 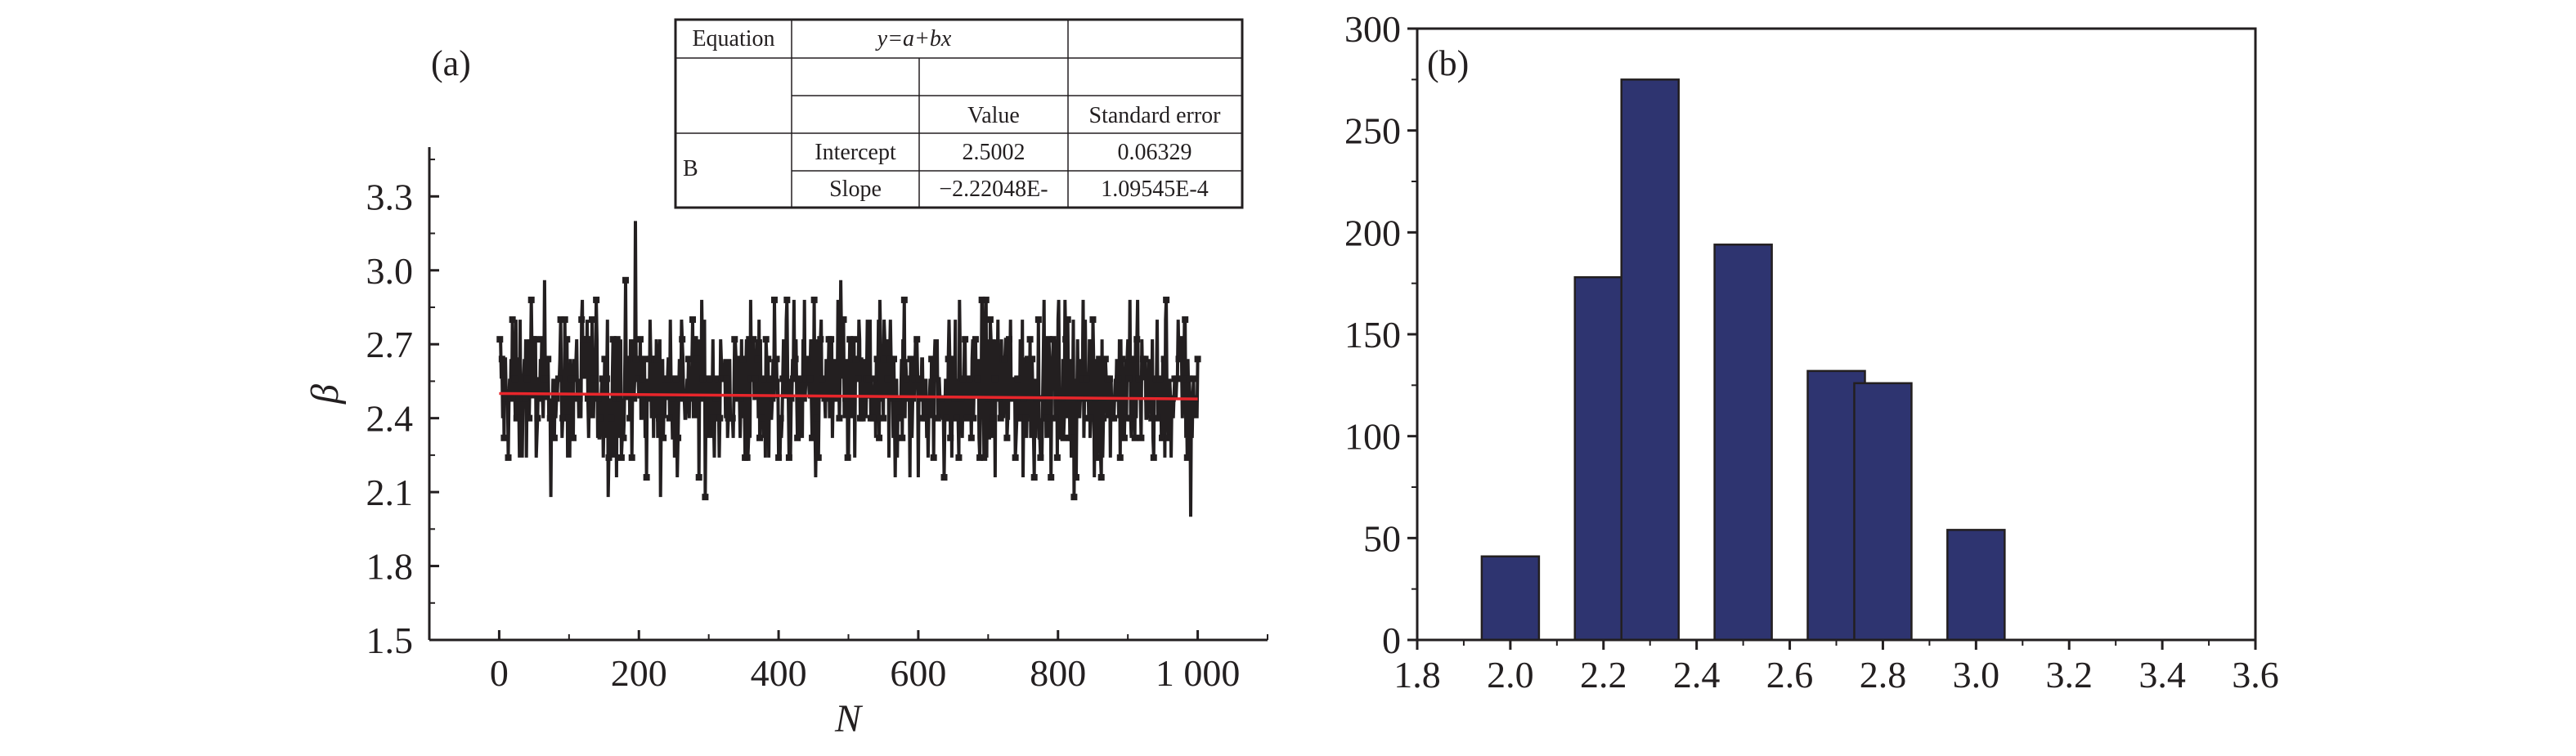 What do you see at coordinates (1382, 538) in the screenshot?
I see `panel-b-y-tick-label: 50` at bounding box center [1382, 538].